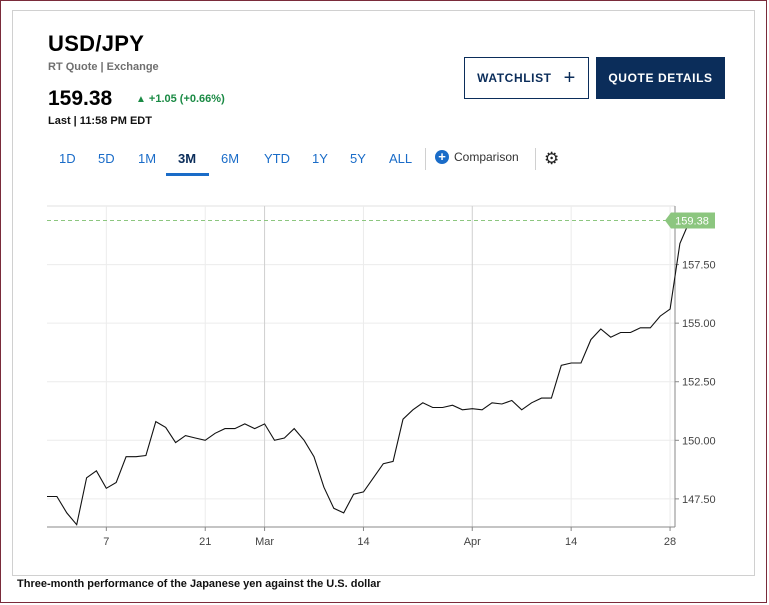 Image resolution: width=769 pixels, height=605 pixels. What do you see at coordinates (670, 542) in the screenshot?
I see `x-tick-label: 28` at bounding box center [670, 542].